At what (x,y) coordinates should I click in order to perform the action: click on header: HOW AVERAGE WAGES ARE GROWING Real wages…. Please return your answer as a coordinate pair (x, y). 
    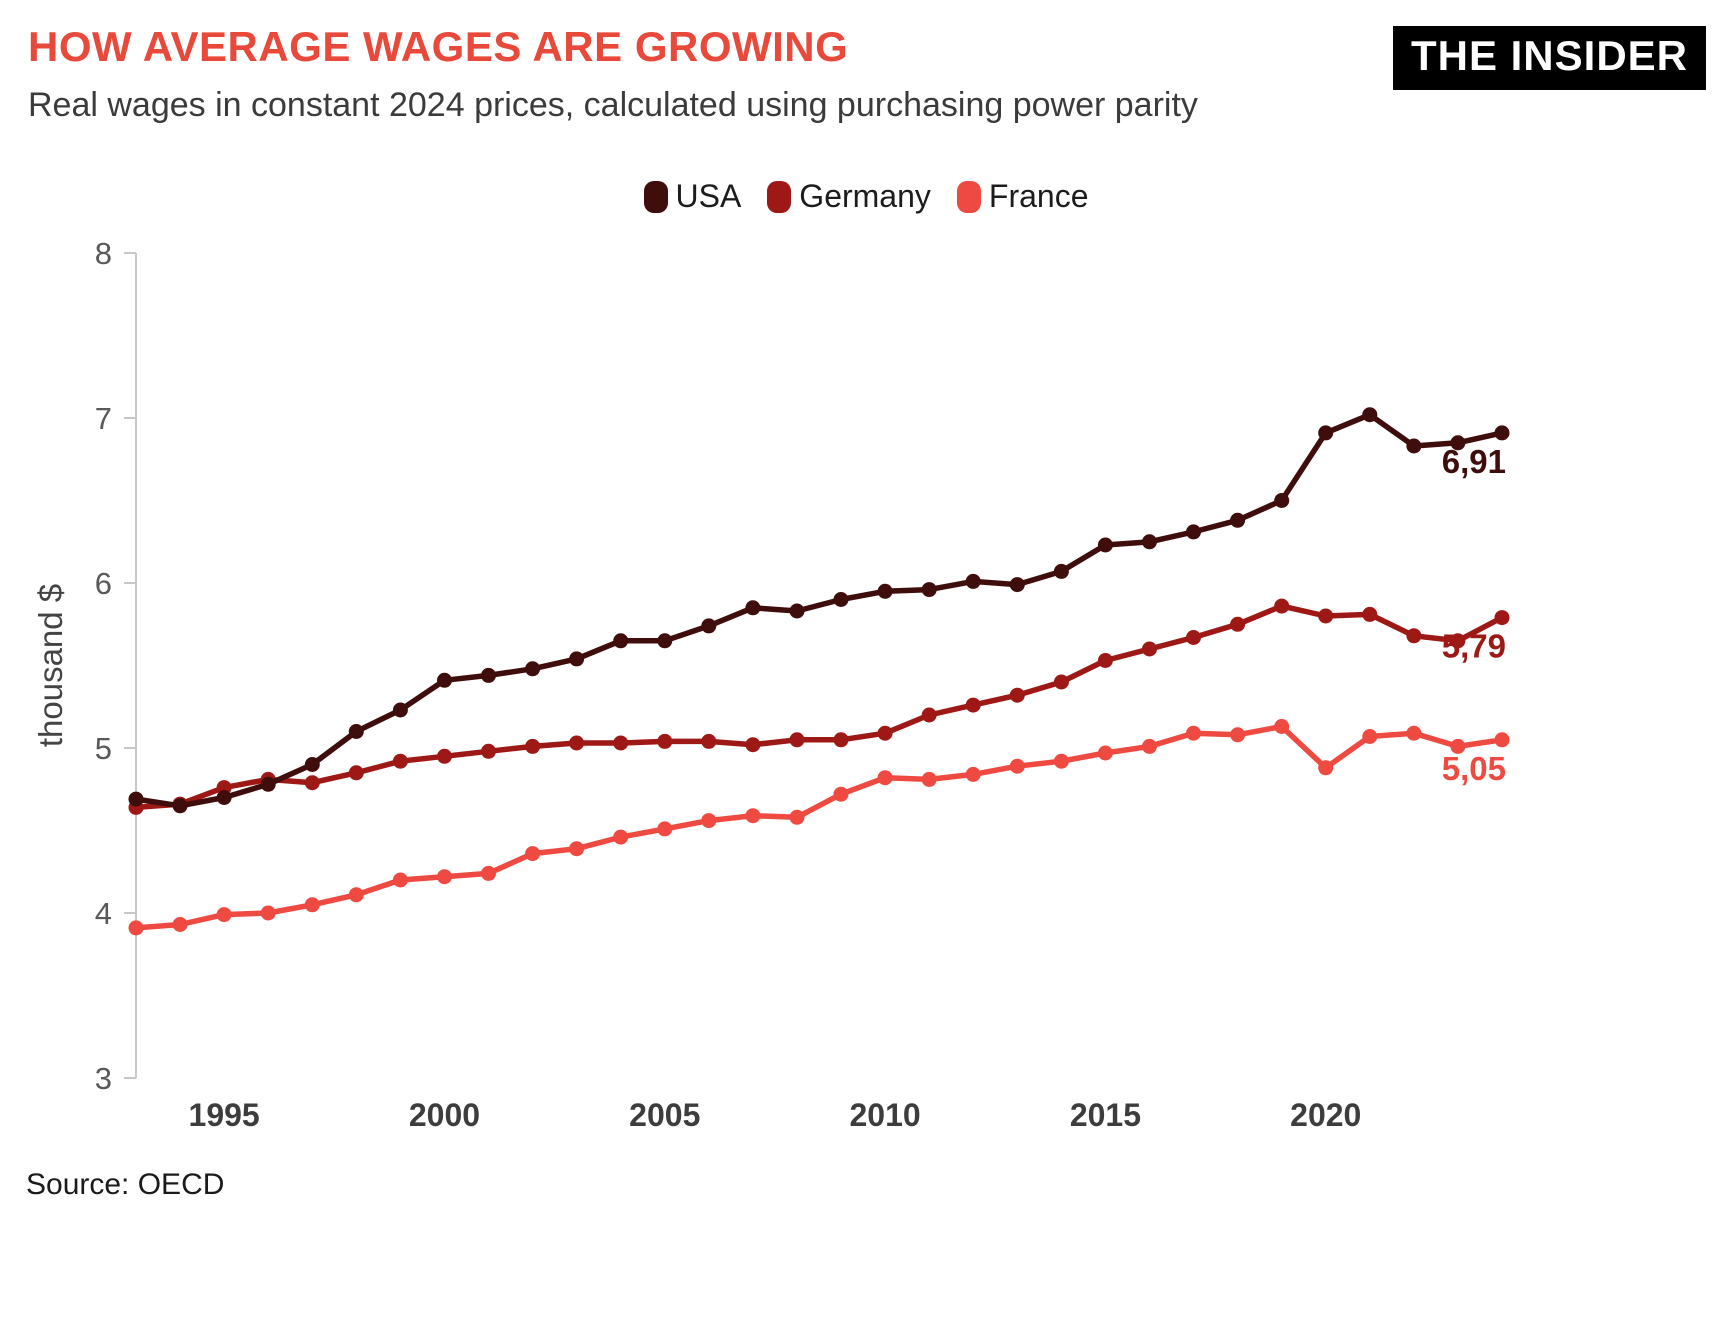
    Looking at the image, I should click on (613, 74).